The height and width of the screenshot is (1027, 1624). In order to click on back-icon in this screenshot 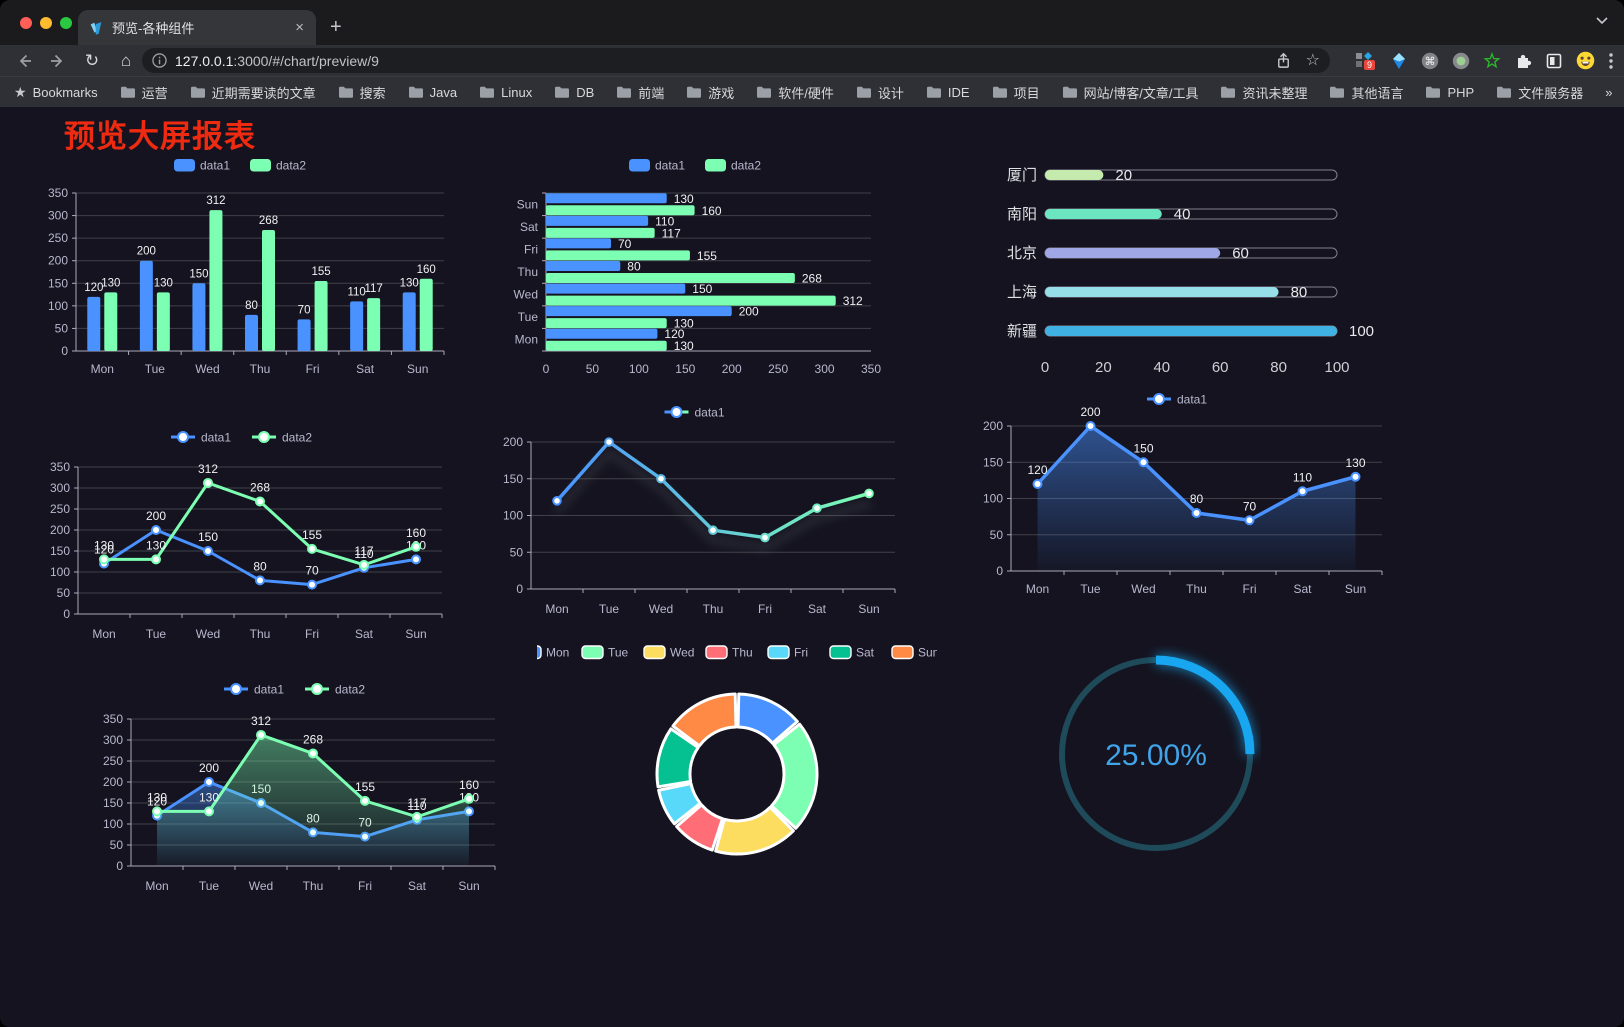, I will do `click(24, 61)`.